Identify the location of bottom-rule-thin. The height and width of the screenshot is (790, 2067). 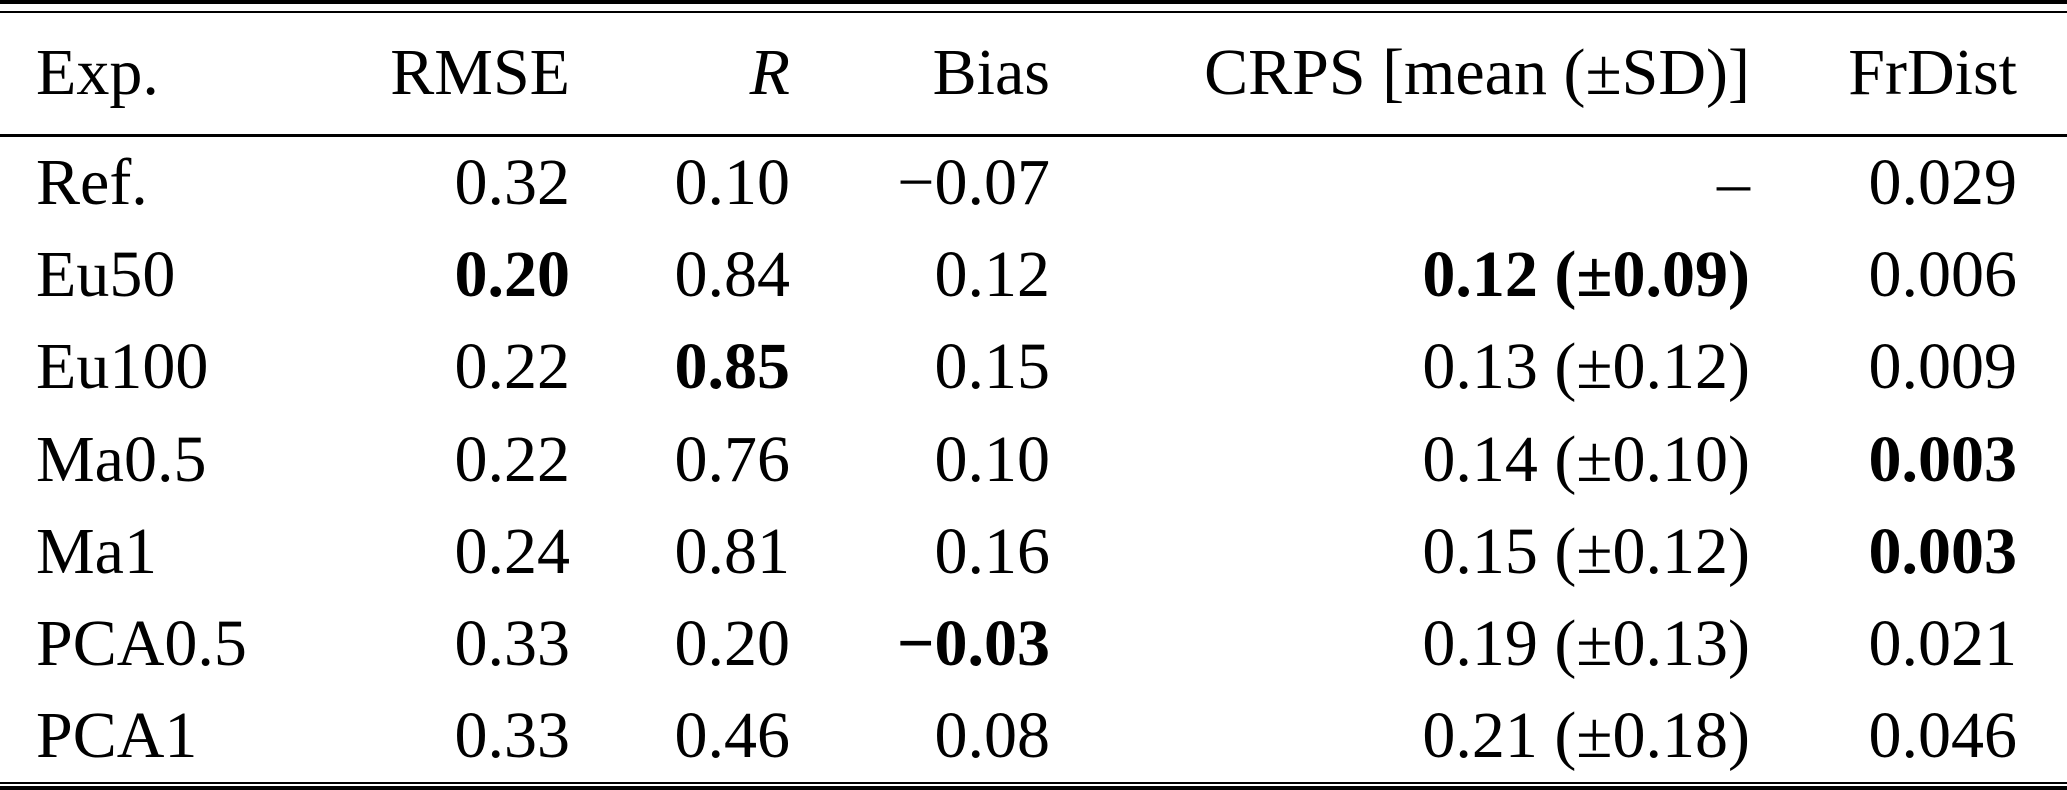
(1033, 783).